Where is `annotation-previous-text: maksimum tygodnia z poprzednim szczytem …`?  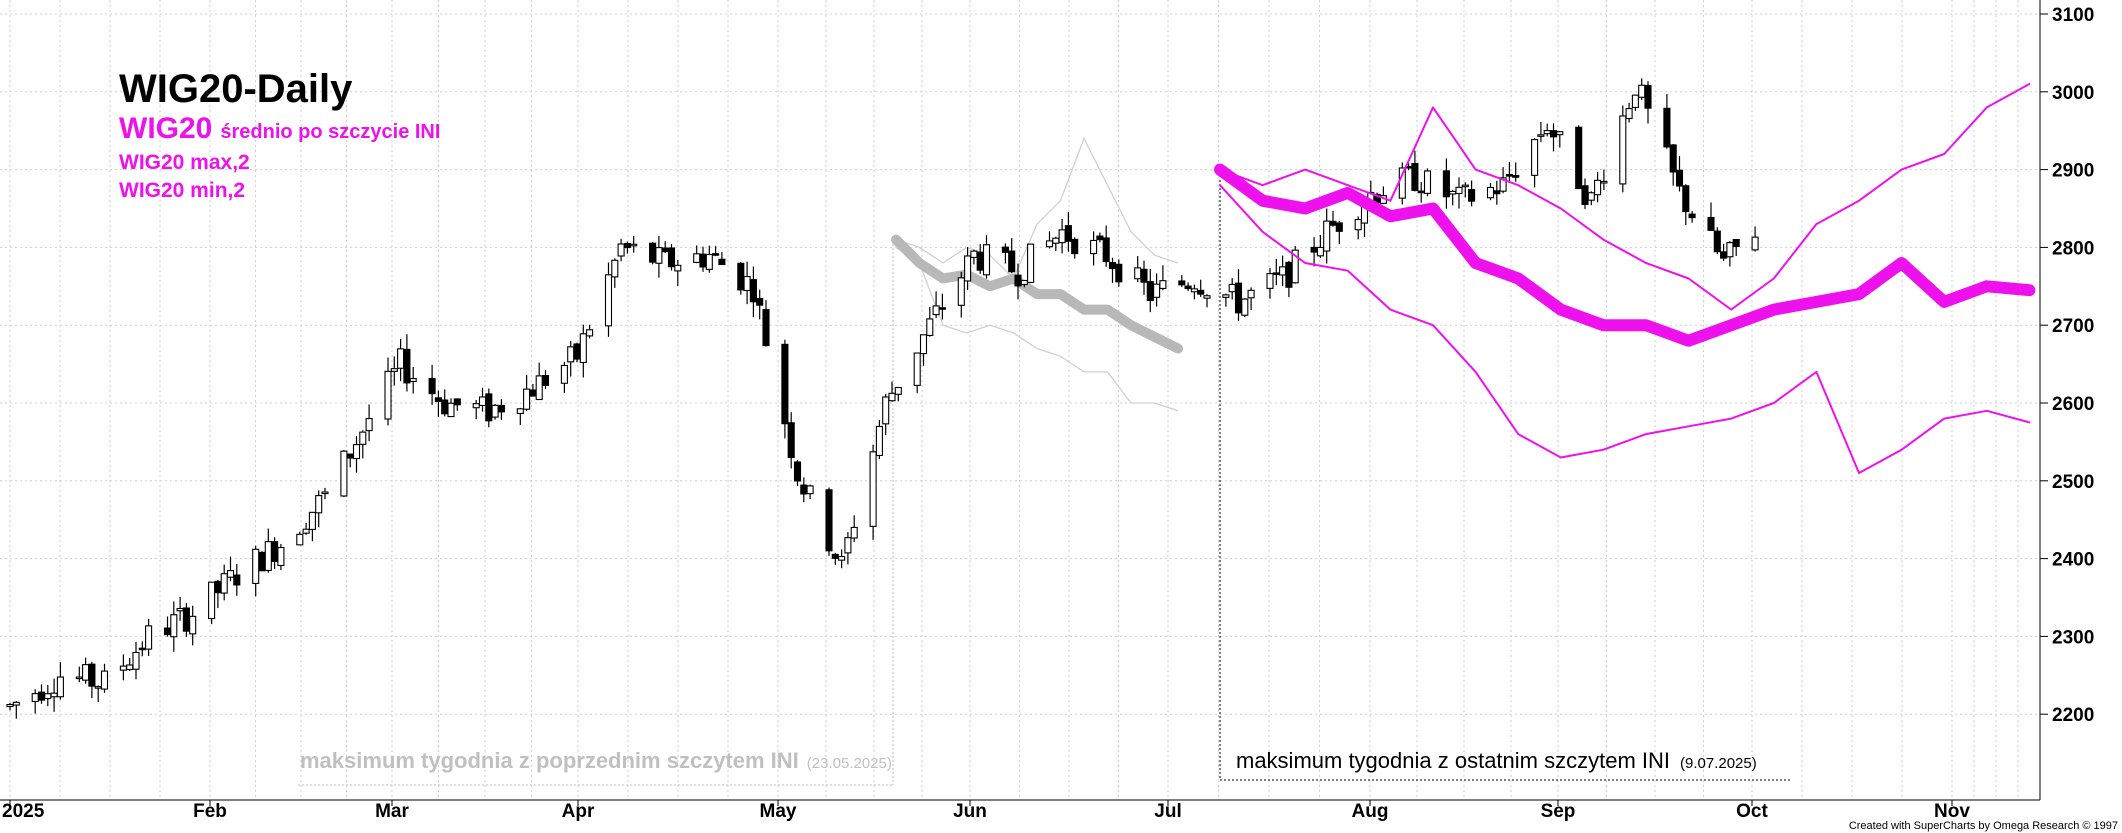 annotation-previous-text: maksimum tygodnia z poprzednim szczytem … is located at coordinates (549, 760).